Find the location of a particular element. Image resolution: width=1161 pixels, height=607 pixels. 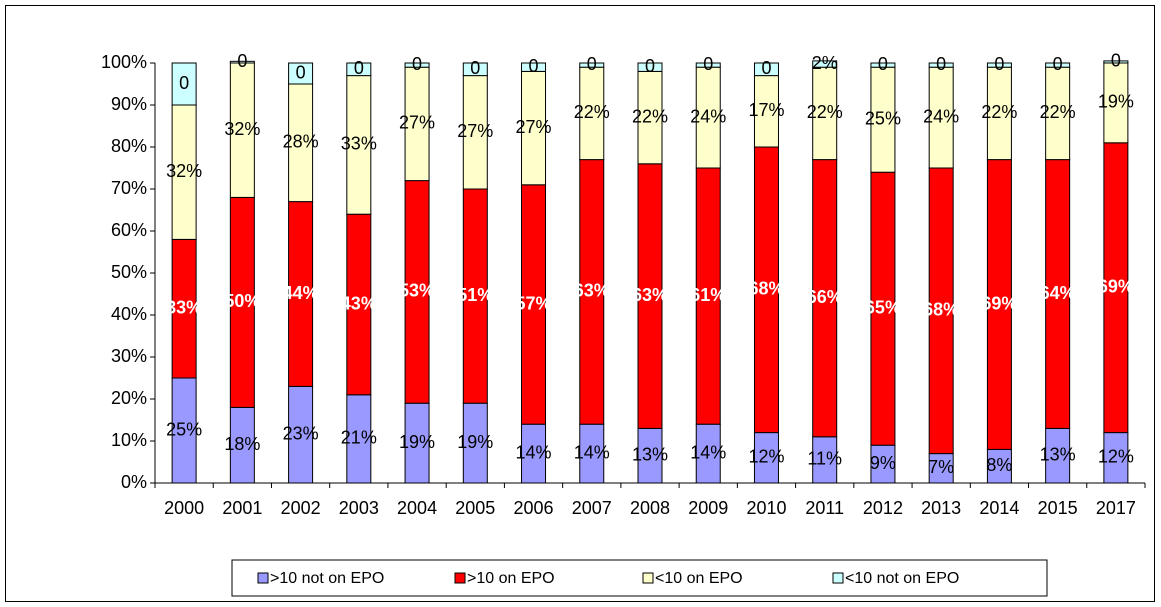

x-tick-label: 2005 is located at coordinates (475, 508).